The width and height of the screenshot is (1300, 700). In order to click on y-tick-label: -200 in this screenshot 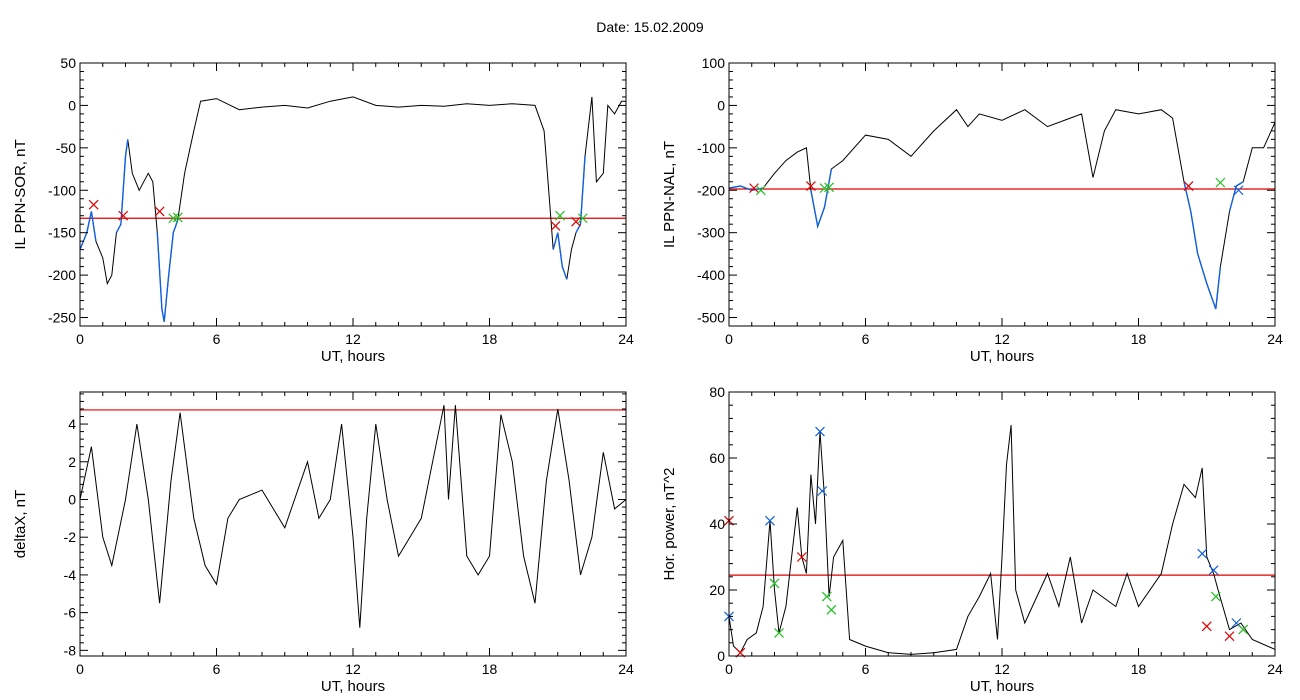, I will do `click(62, 275)`.